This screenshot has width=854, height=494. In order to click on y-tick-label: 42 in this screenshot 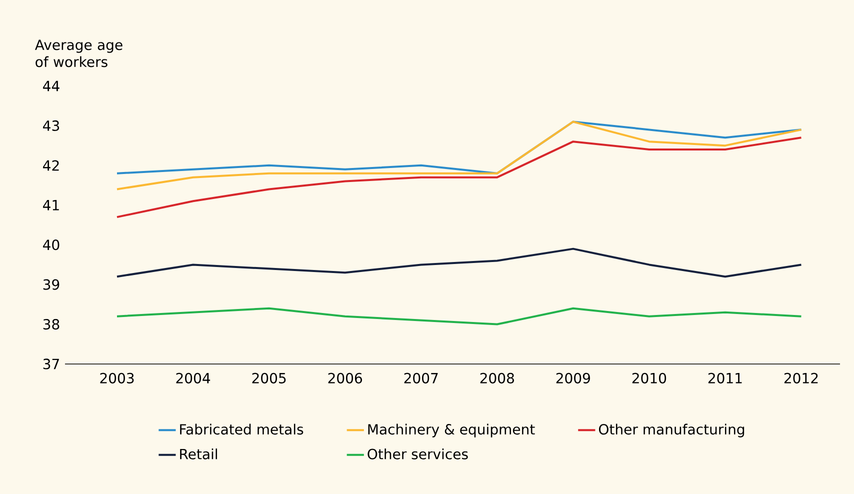, I will do `click(51, 165)`.